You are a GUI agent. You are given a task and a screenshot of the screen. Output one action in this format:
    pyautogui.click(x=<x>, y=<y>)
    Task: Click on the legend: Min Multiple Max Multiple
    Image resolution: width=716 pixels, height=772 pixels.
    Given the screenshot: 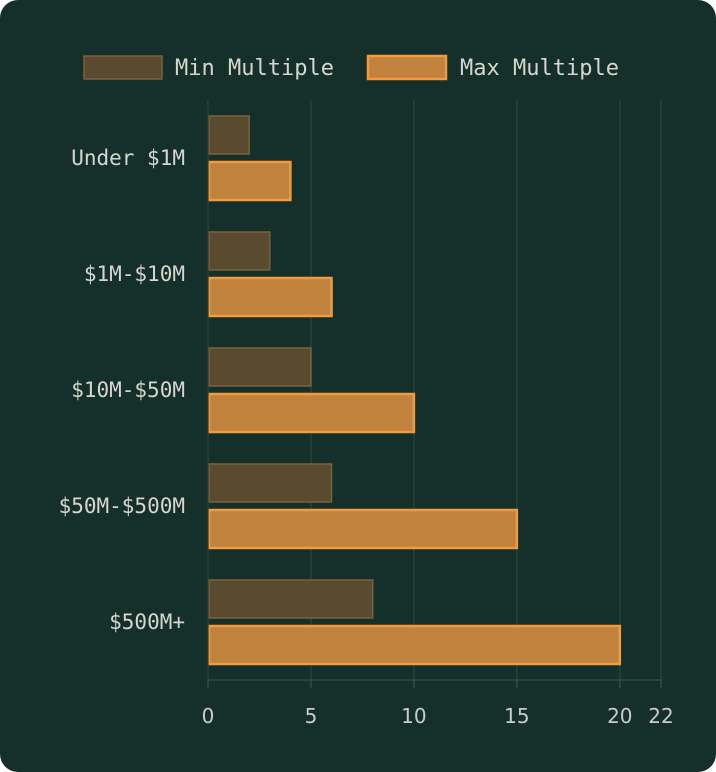 What is the action you would take?
    pyautogui.click(x=351, y=67)
    